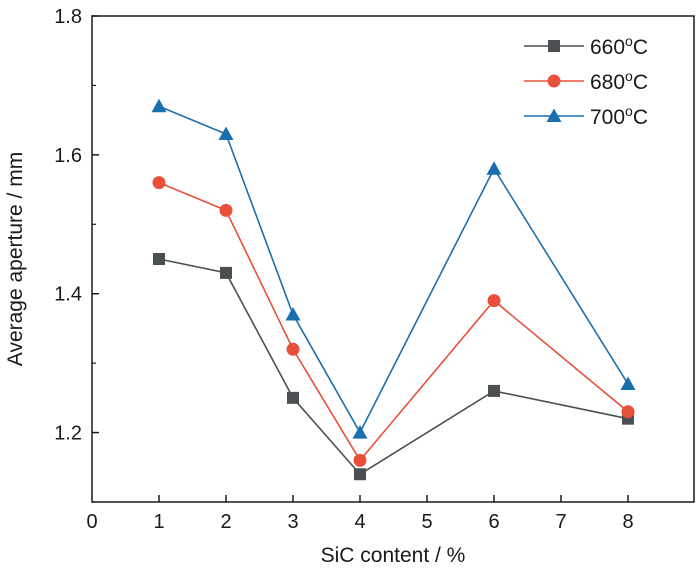 This screenshot has height=573, width=700. Describe the element at coordinates (91, 522) in the screenshot. I see `x-tick-label: 0` at that location.